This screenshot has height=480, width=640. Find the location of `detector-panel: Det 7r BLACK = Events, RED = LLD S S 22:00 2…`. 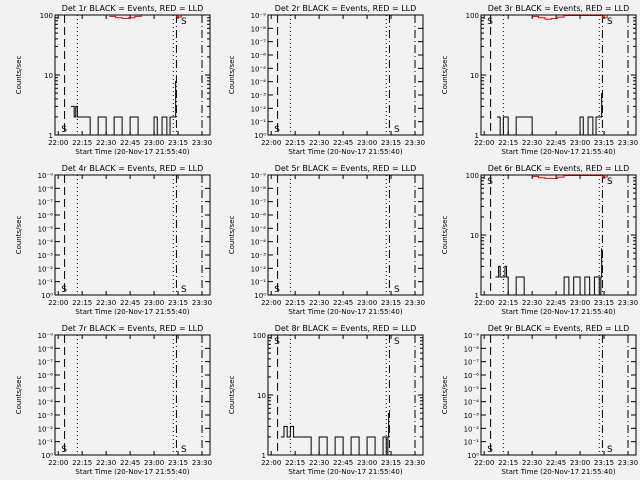

detector-panel: Det 7r BLACK = Events, RED = LLD S S 22:00 2… is located at coordinates (113, 400).